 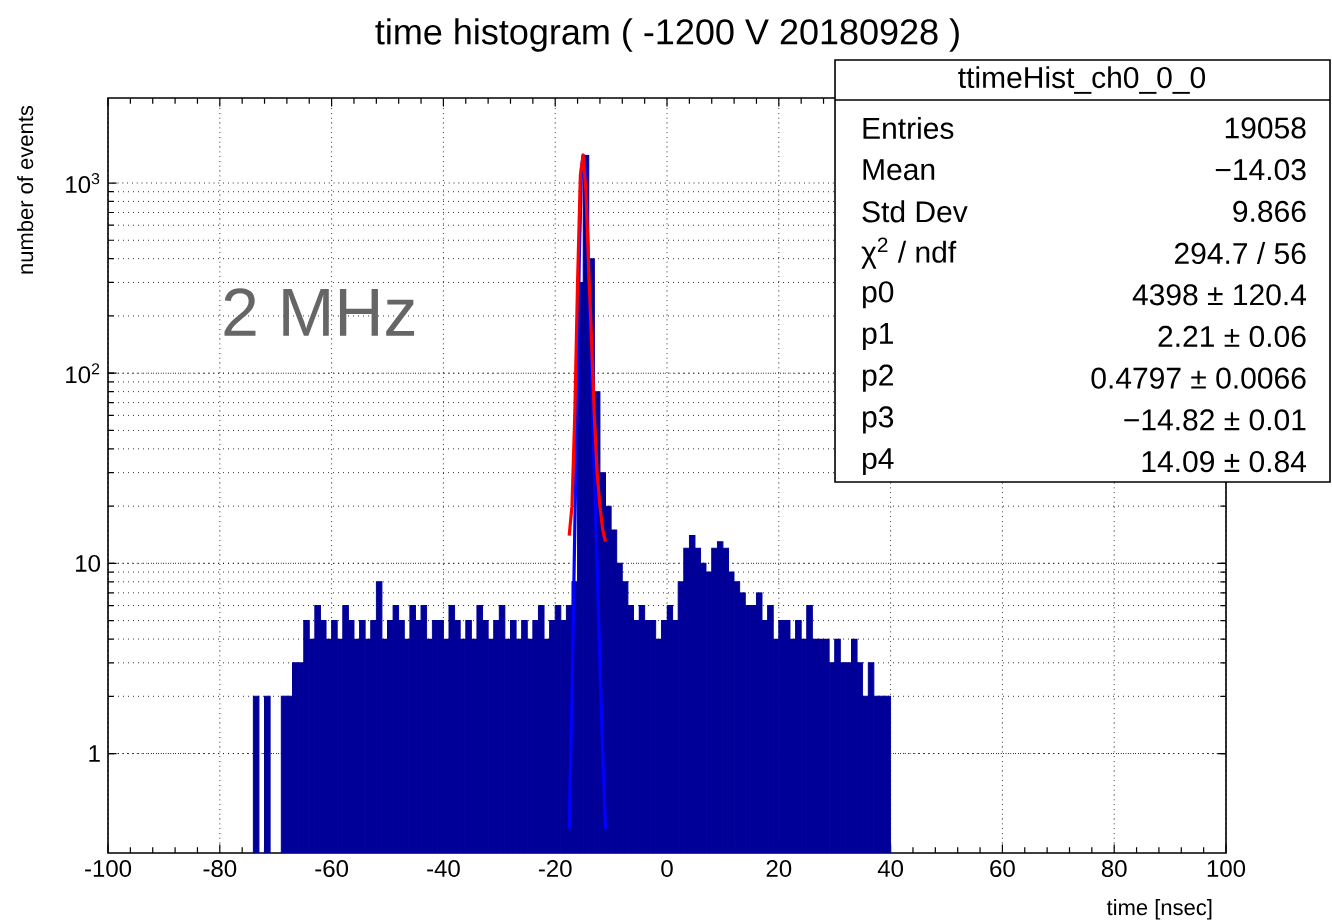 I want to click on annotation: −14.82 ± 0.01, so click(x=1215, y=420).